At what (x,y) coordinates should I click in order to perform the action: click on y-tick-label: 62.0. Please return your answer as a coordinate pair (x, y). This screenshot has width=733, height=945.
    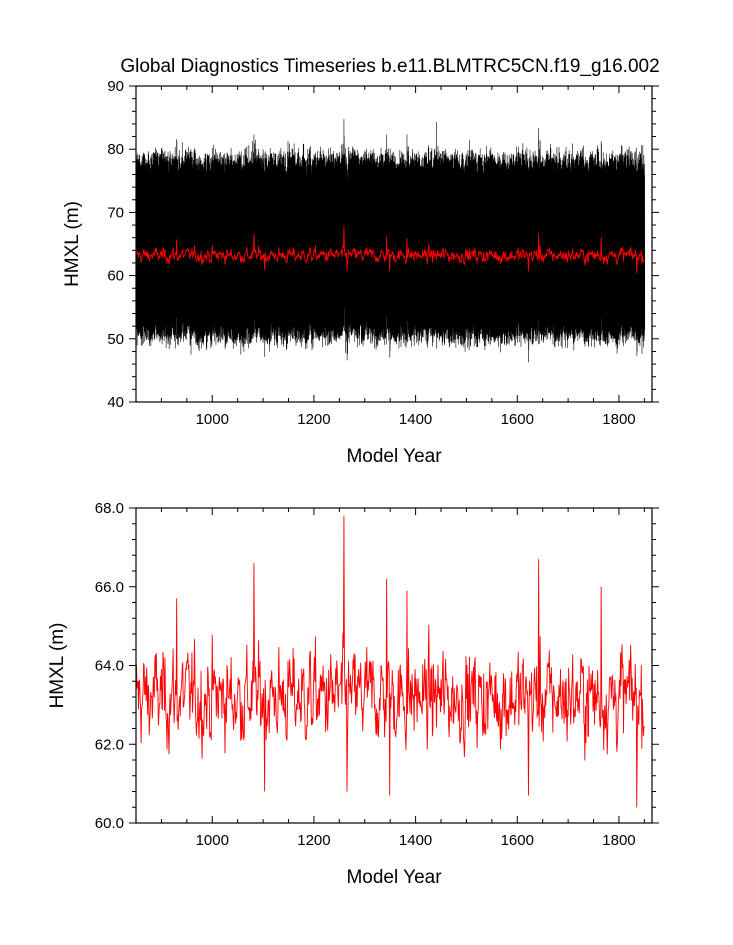
    Looking at the image, I should click on (109, 744).